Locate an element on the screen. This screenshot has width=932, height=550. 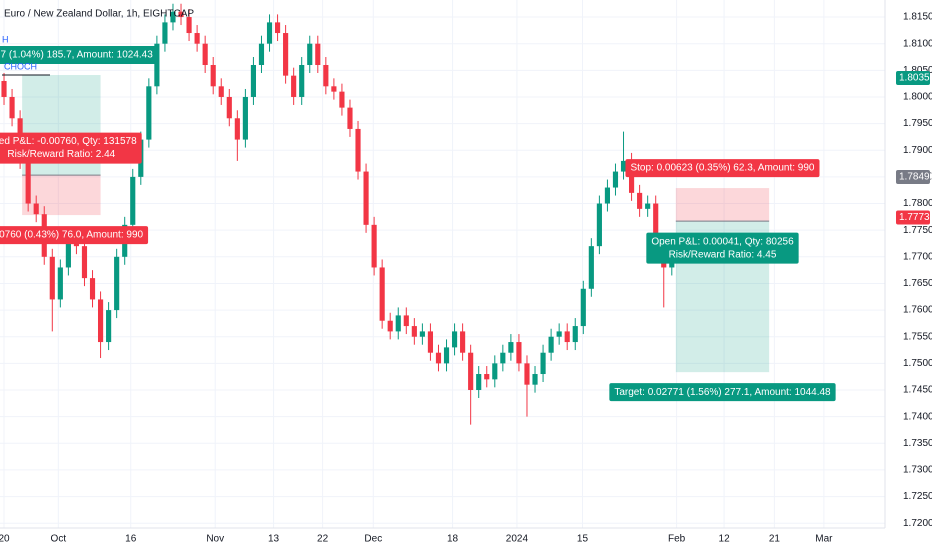
price-label: 1.78498 is located at coordinates (915, 177).